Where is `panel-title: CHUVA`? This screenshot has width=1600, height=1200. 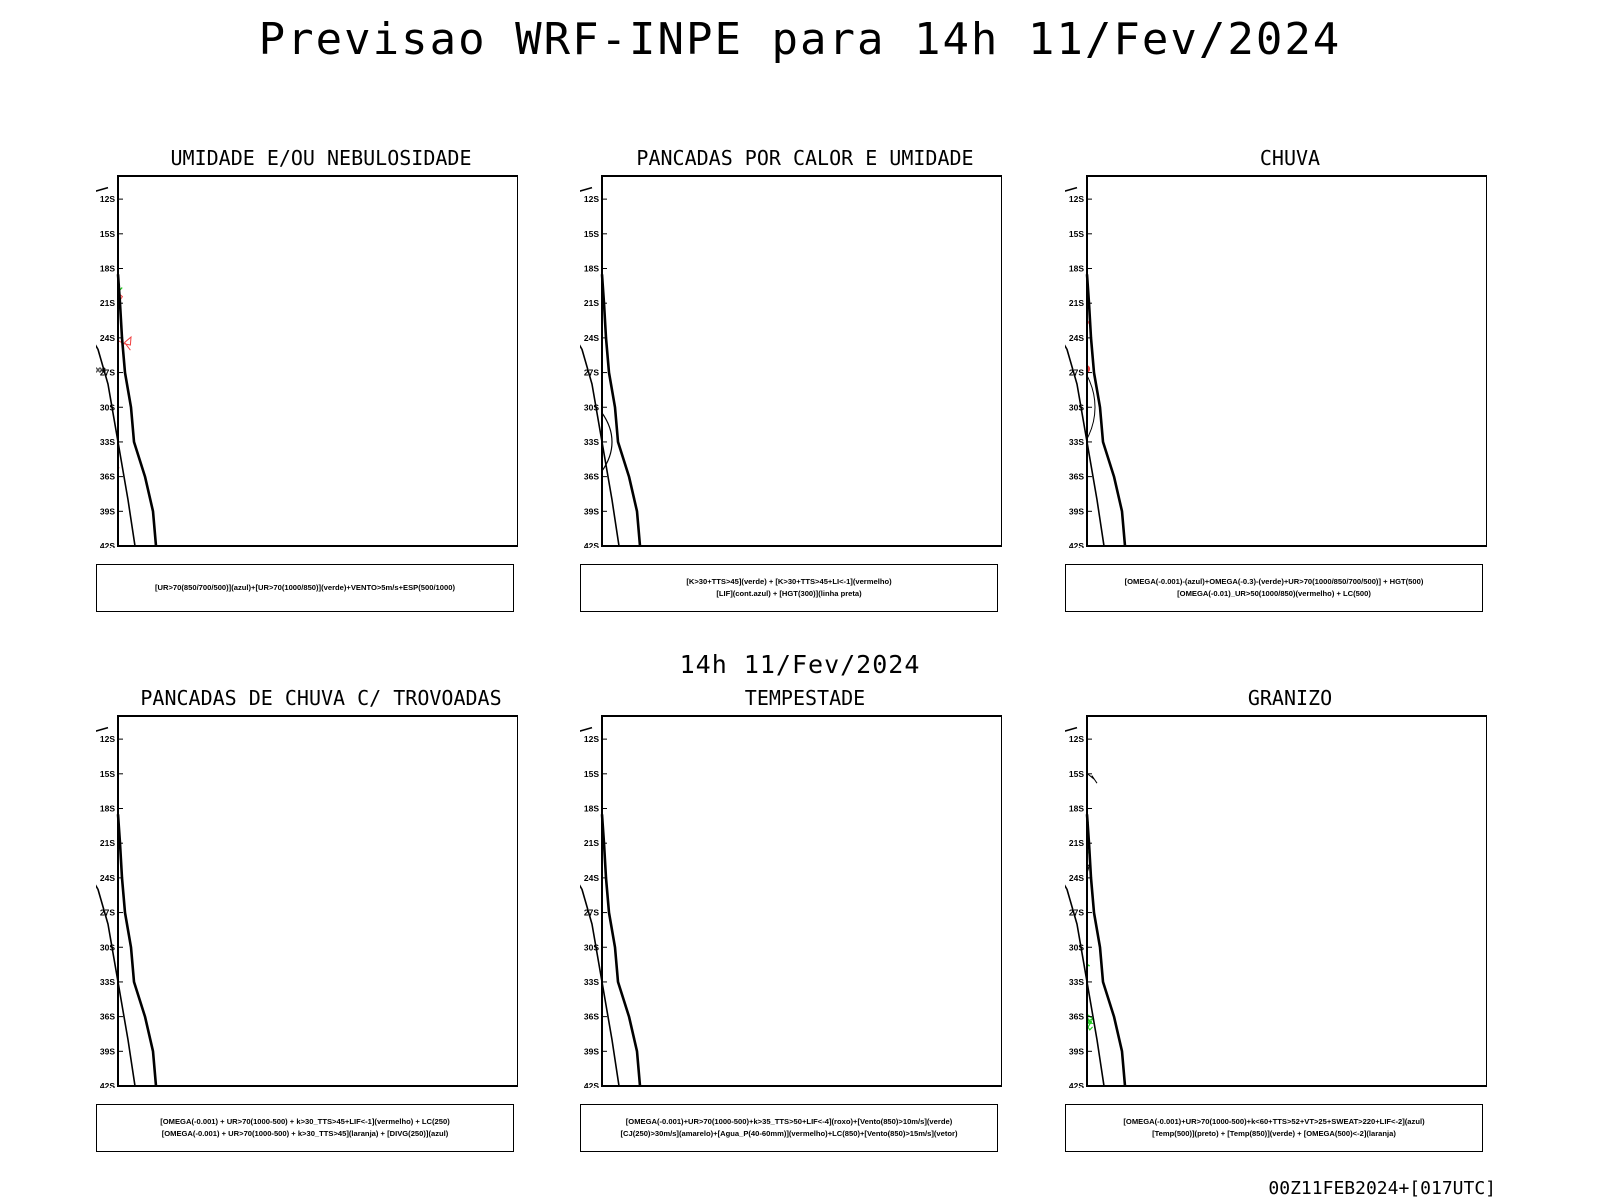 panel-title: CHUVA is located at coordinates (1290, 158).